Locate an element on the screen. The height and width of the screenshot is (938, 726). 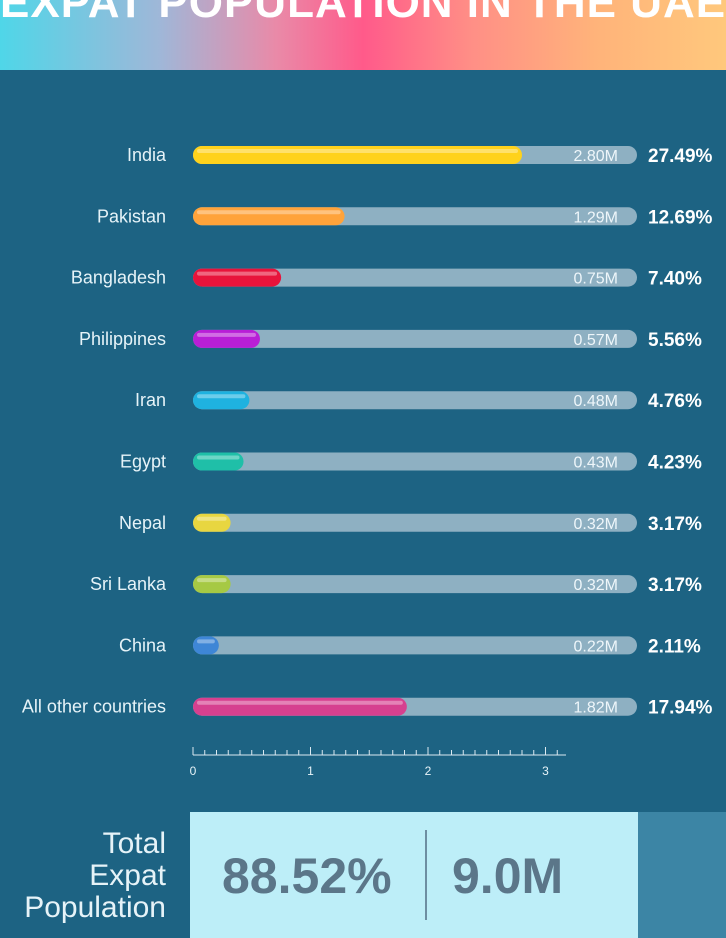
percent-label-sri-lanka: 3.17% is located at coordinates (675, 585).